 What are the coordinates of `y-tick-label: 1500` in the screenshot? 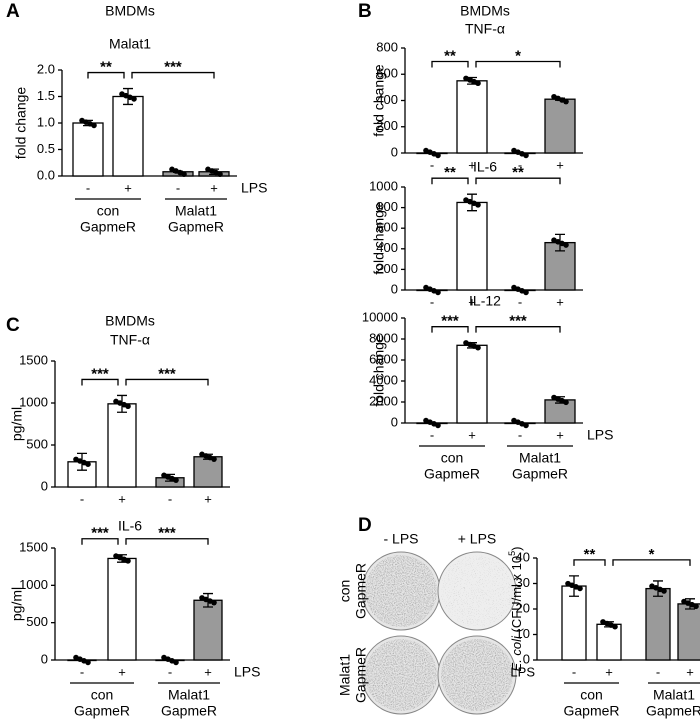 It's located at (33, 546).